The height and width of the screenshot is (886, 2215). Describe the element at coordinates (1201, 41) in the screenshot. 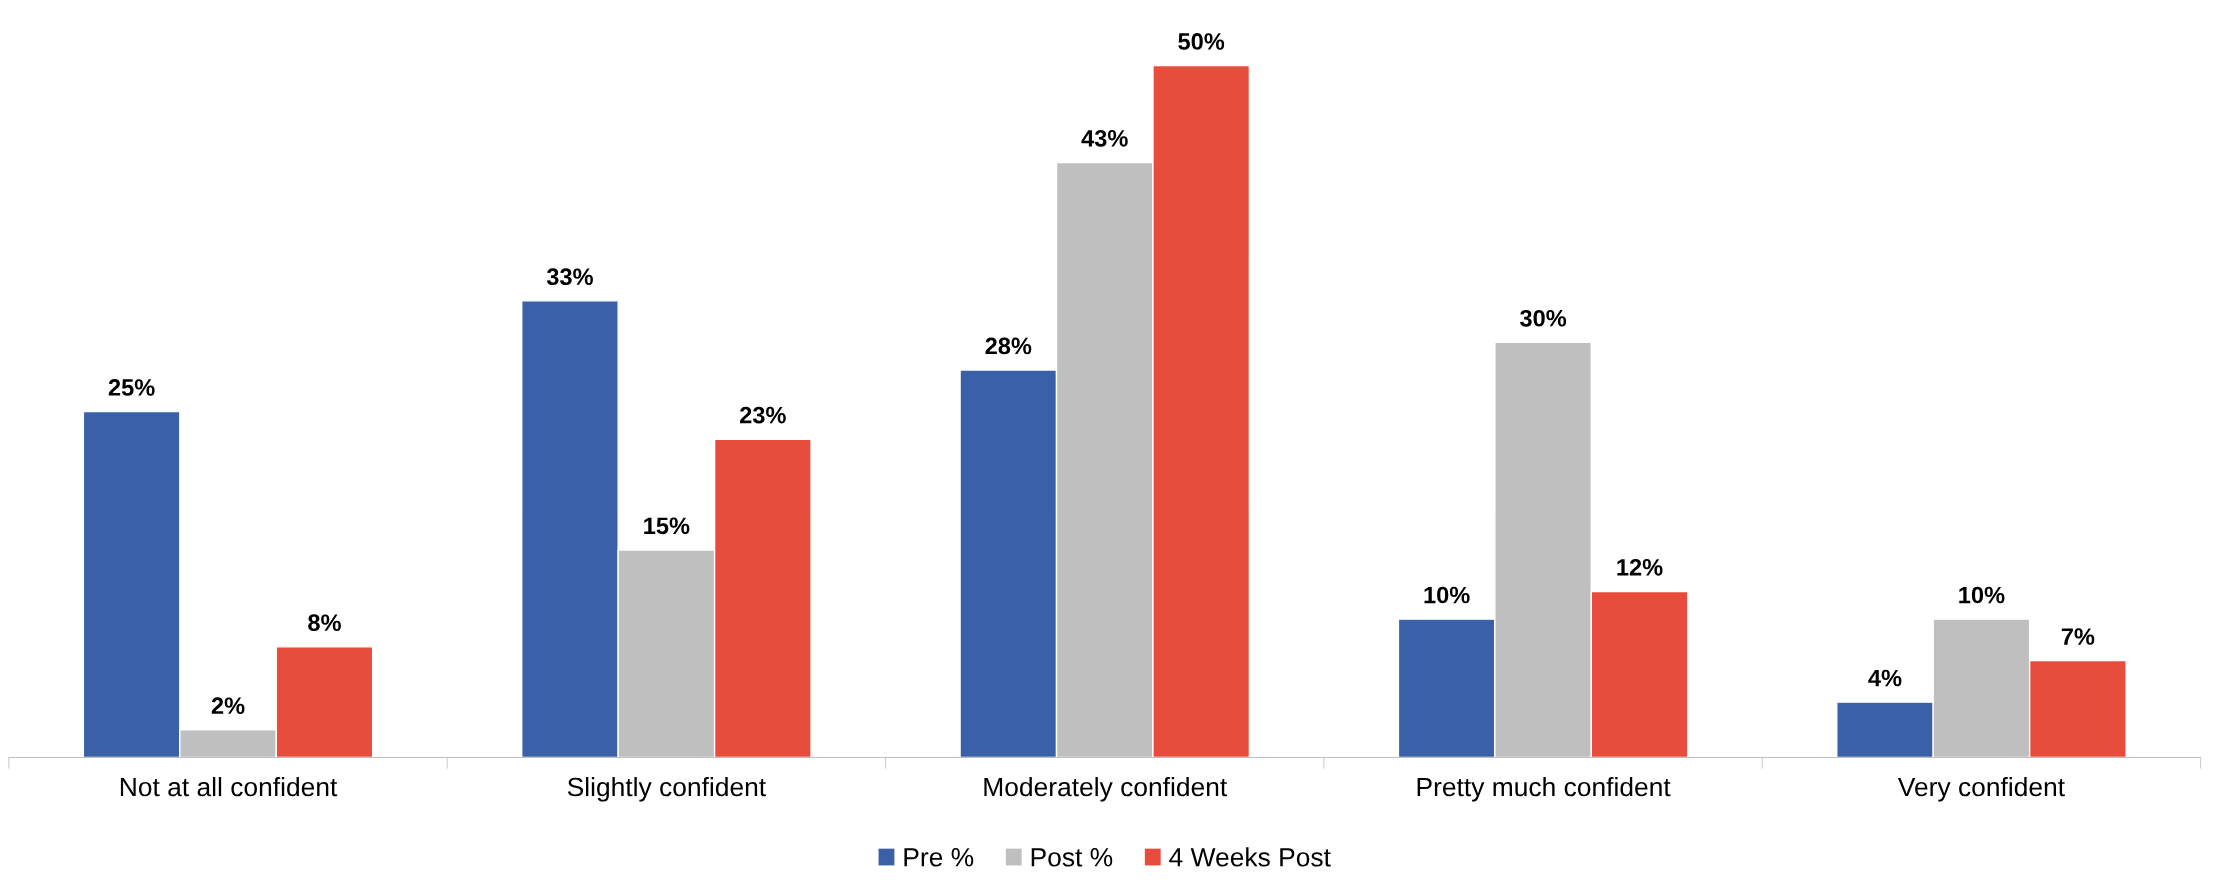

I see `data-label: 50%` at that location.